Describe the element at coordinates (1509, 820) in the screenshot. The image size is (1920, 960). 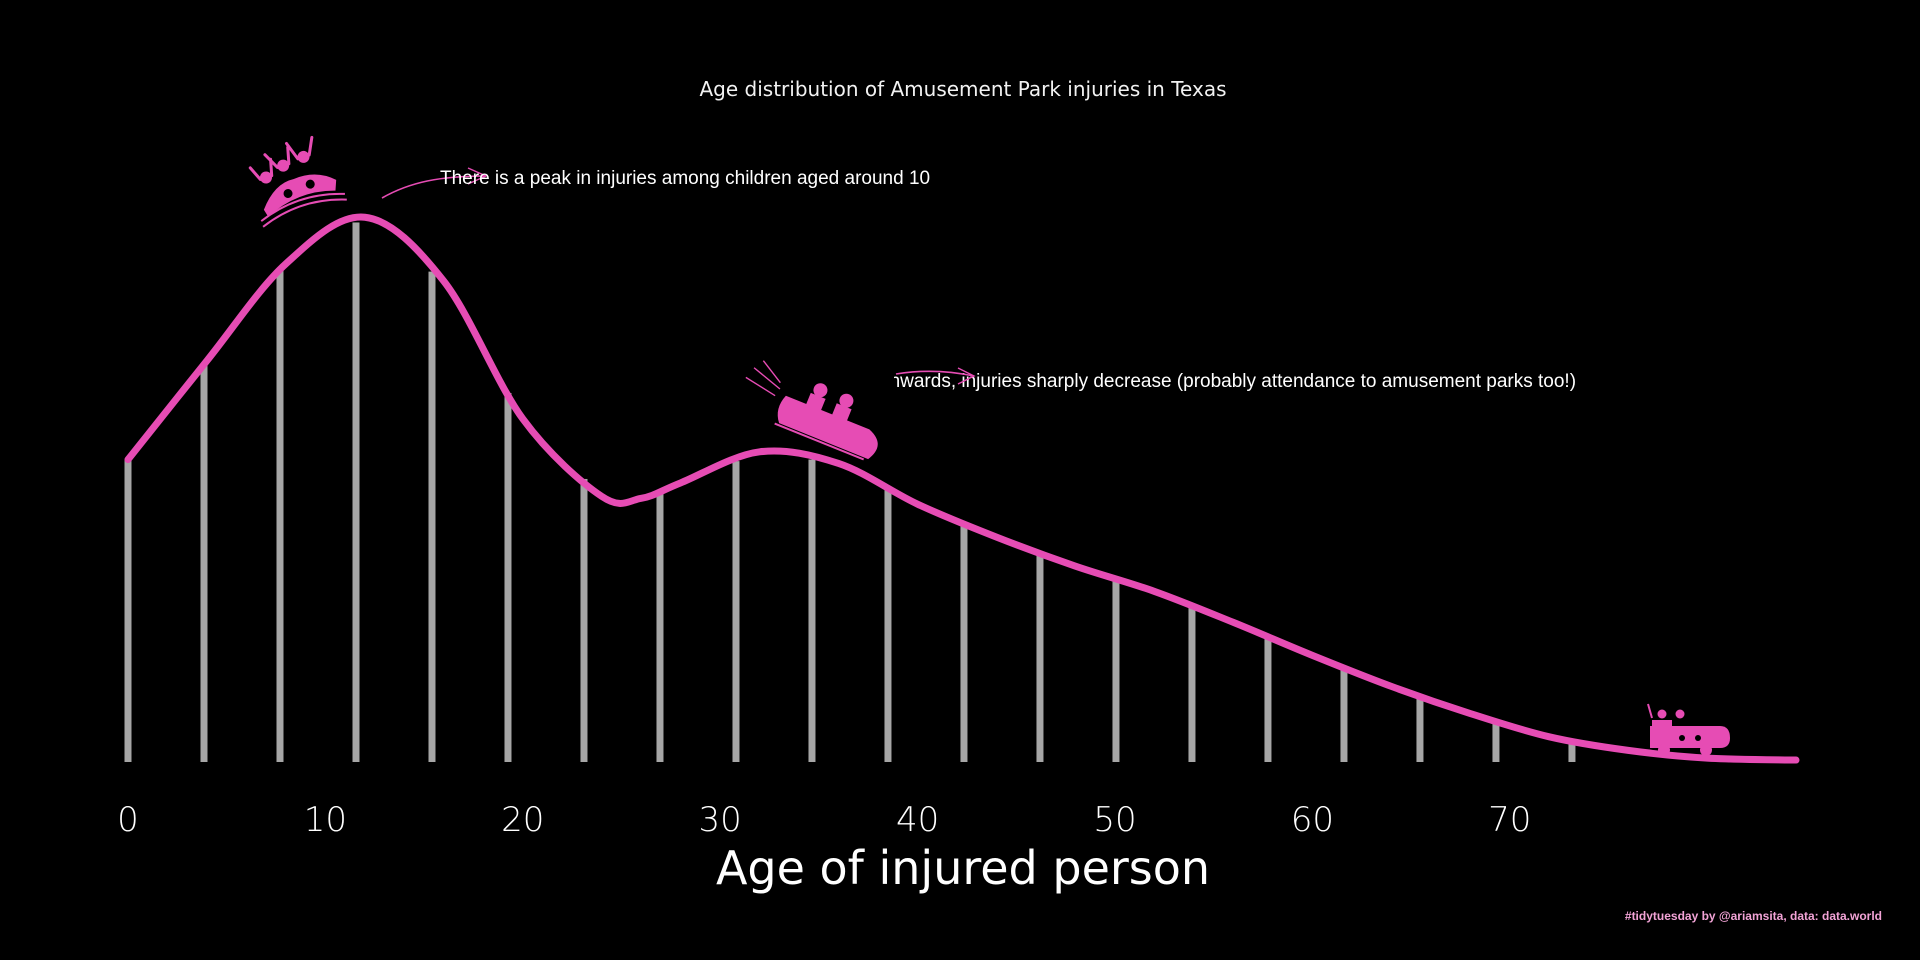
I see `x-tick-label-70: 70` at that location.